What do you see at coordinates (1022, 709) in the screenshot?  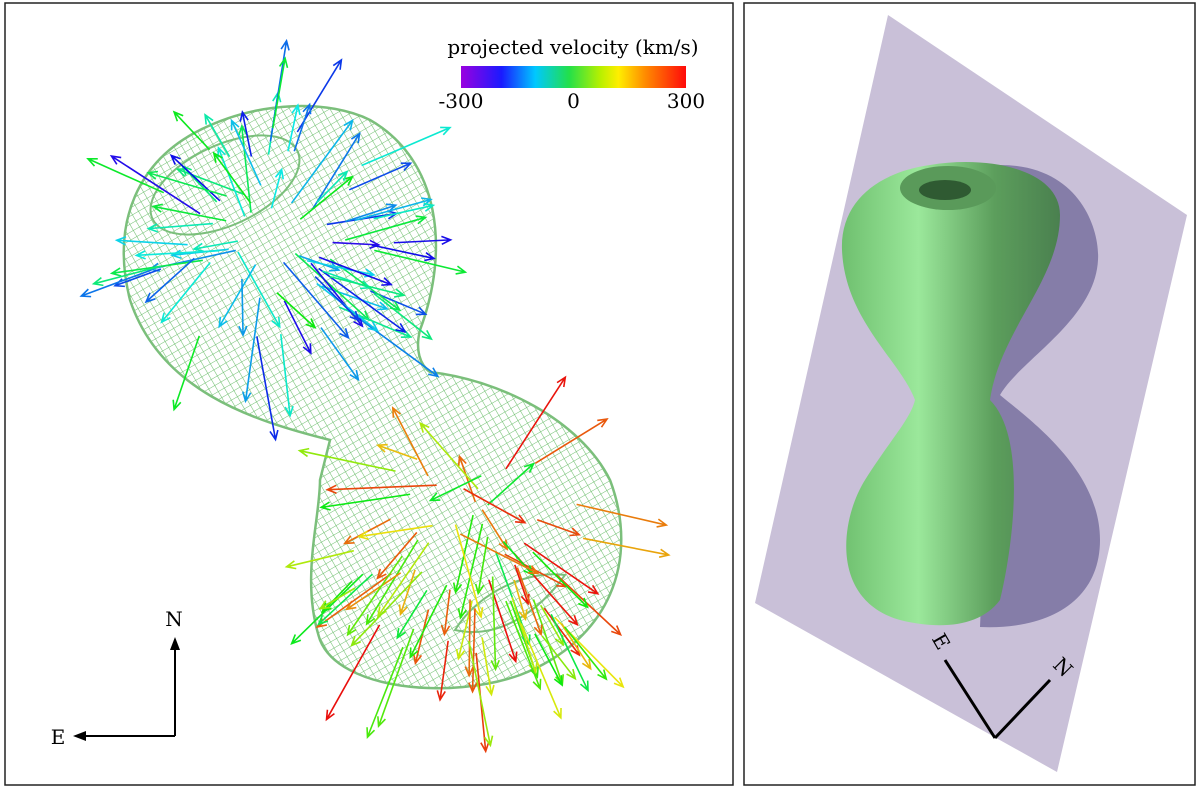 I see `north-axis` at bounding box center [1022, 709].